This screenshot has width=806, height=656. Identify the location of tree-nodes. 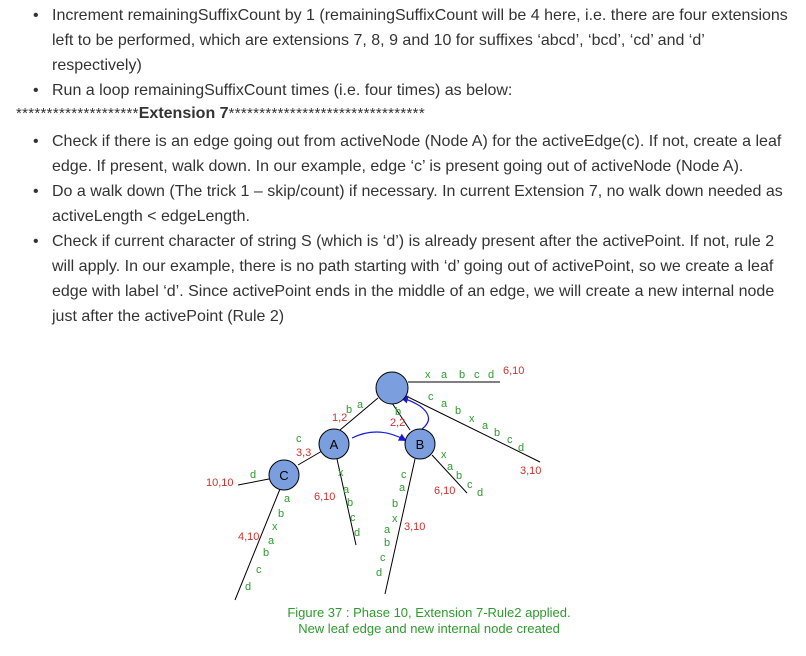
(352, 431).